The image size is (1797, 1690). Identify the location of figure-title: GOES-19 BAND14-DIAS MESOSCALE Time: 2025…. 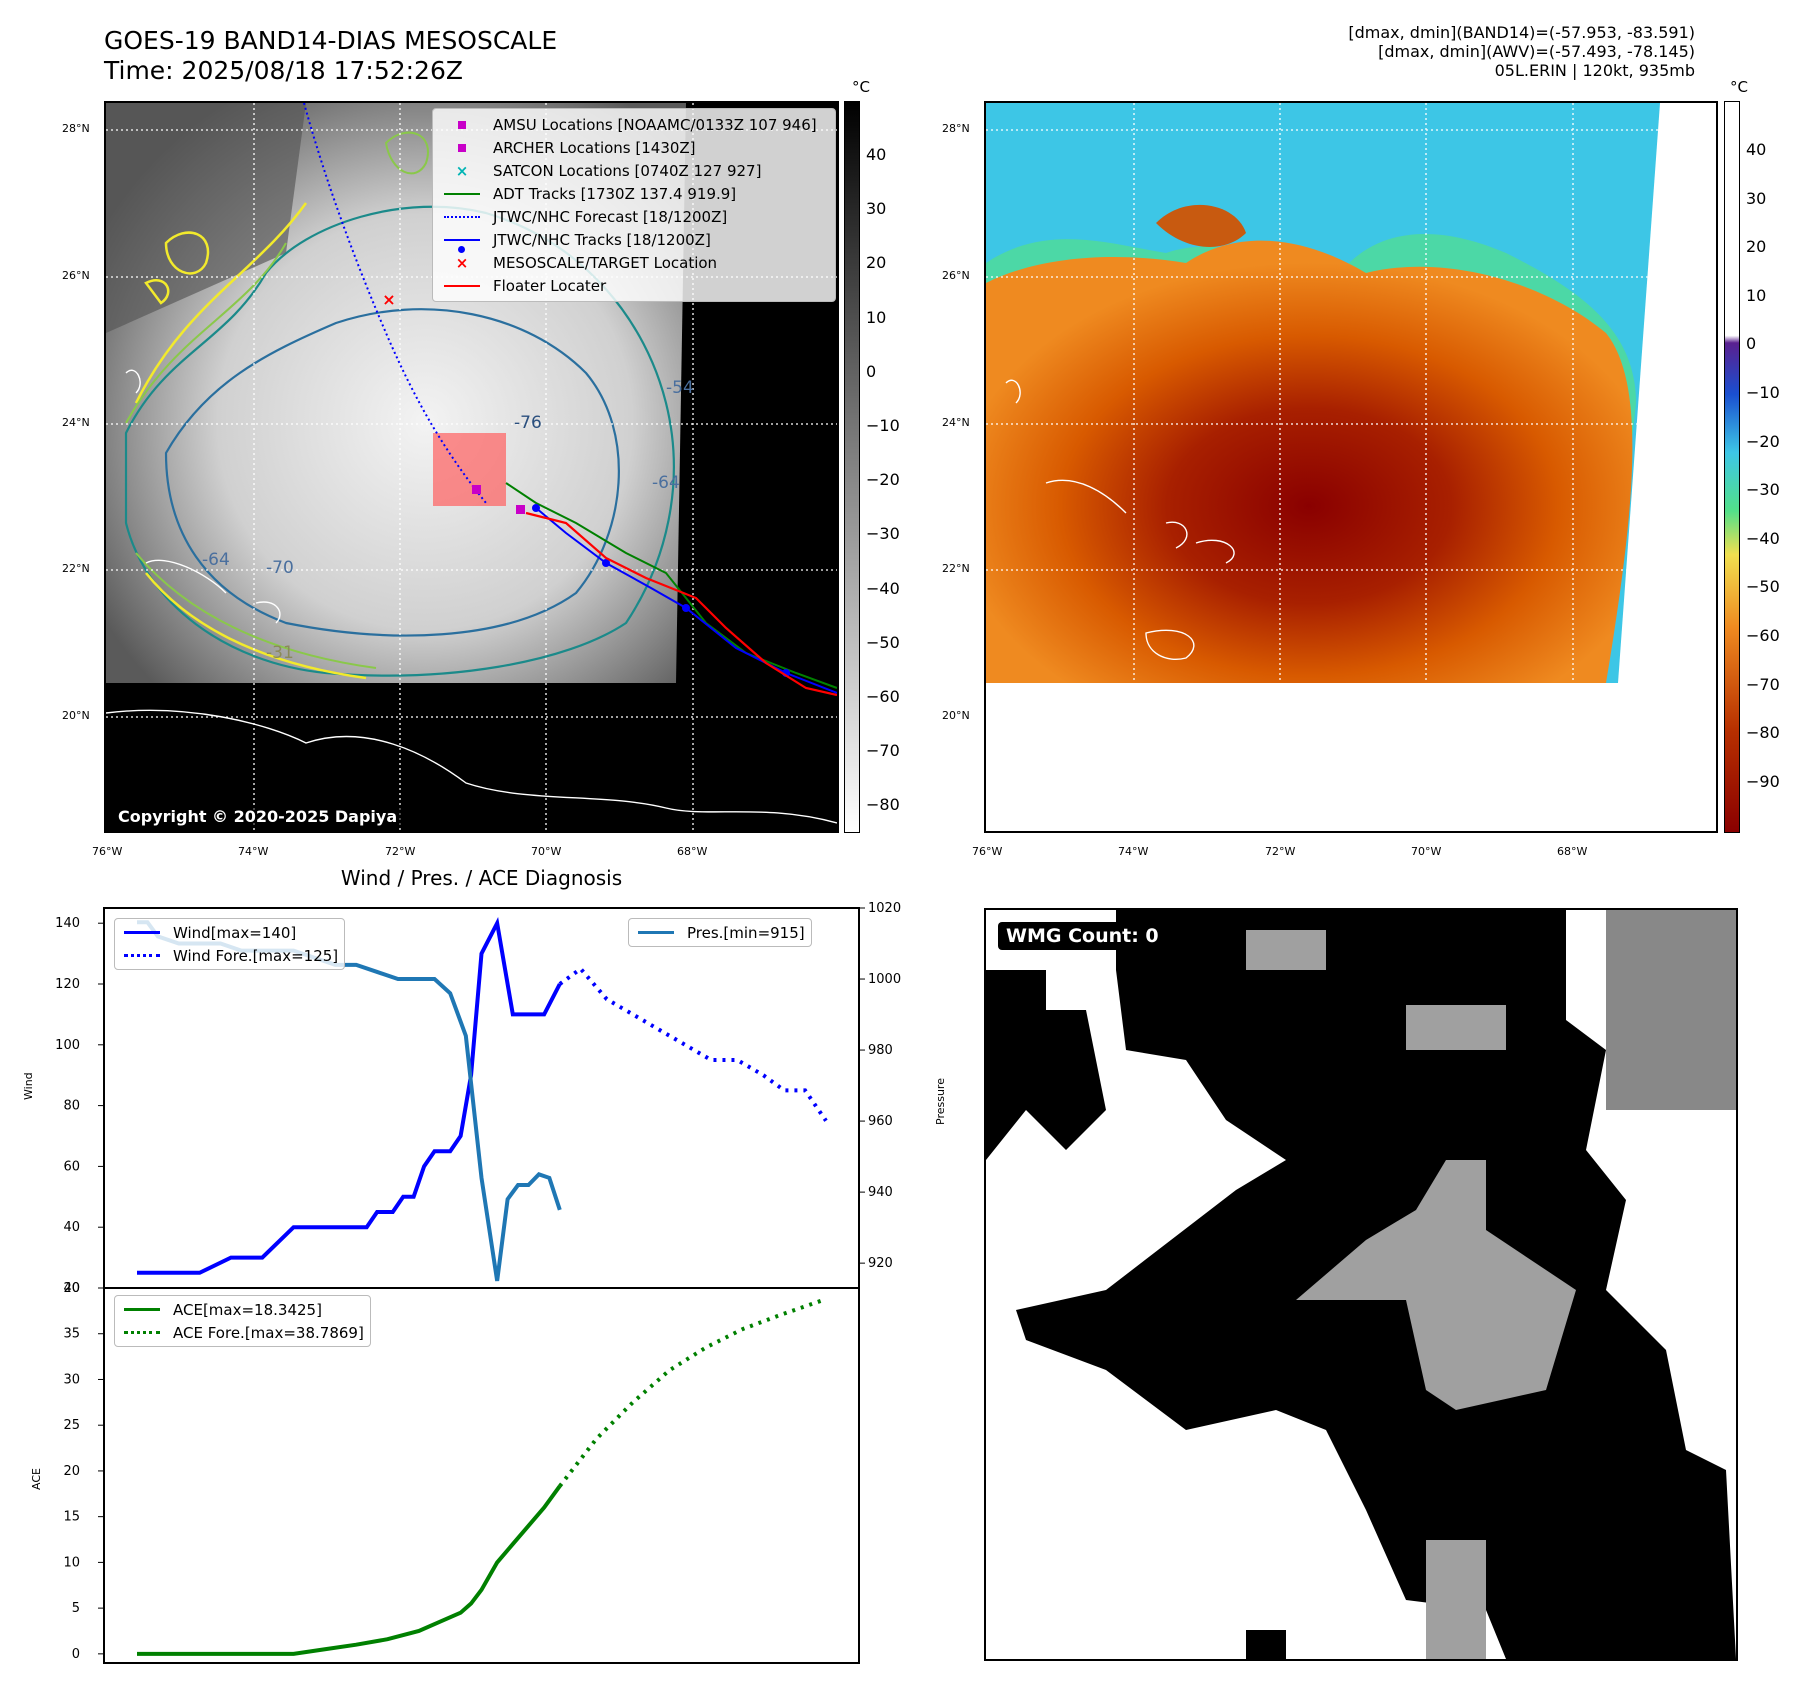
(330, 56).